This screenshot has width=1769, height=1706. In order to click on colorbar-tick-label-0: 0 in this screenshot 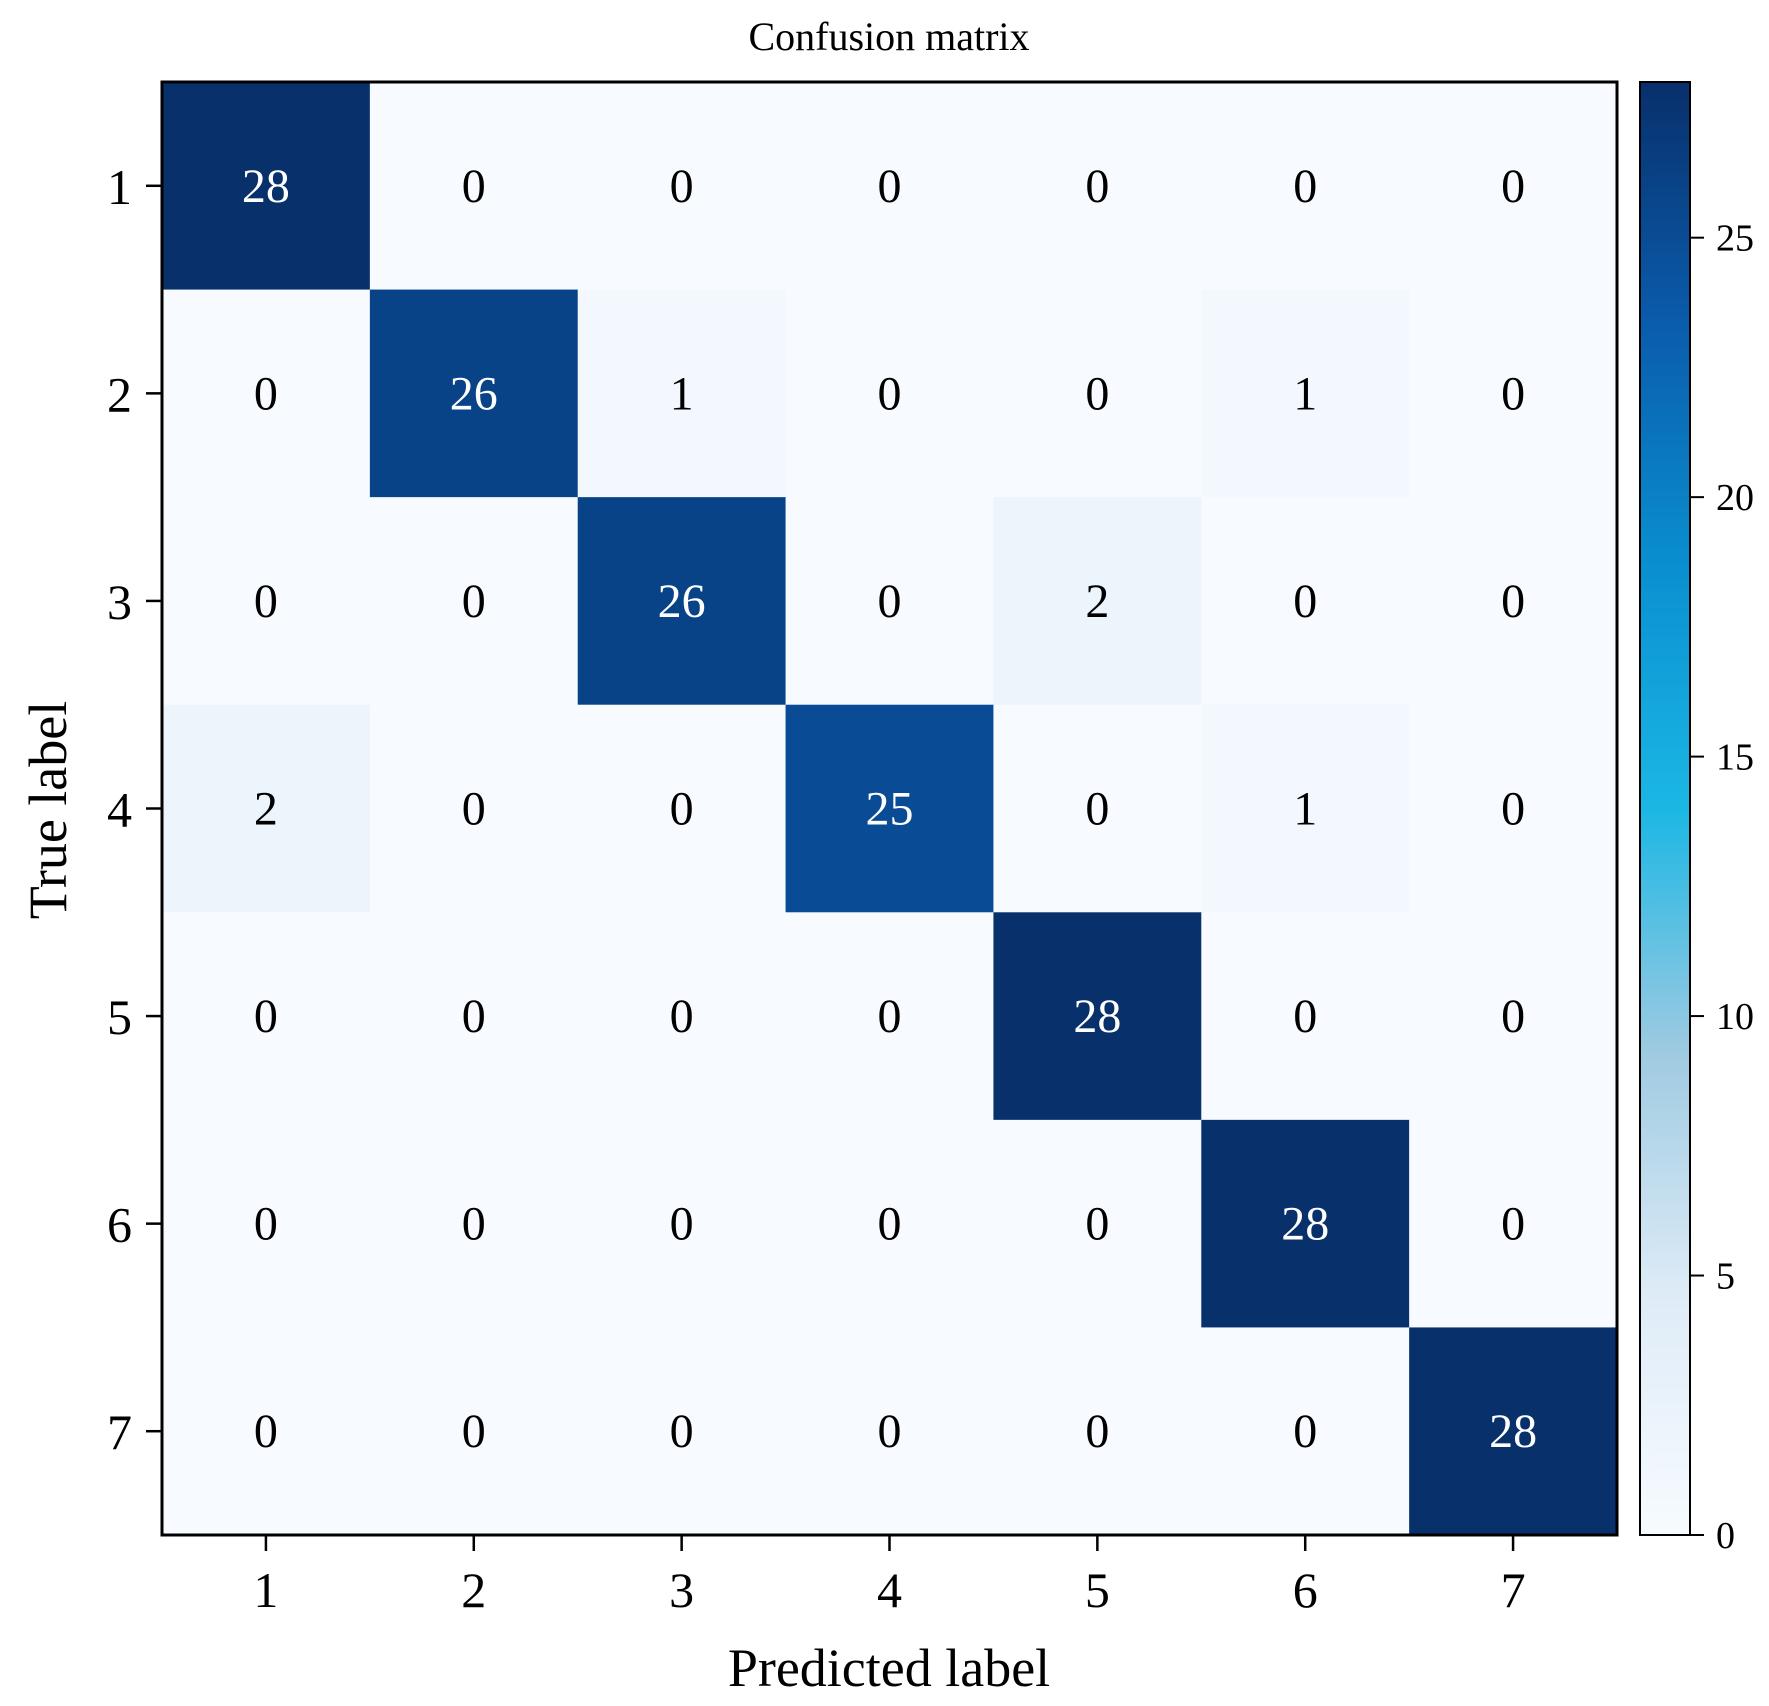, I will do `click(1725, 1536)`.